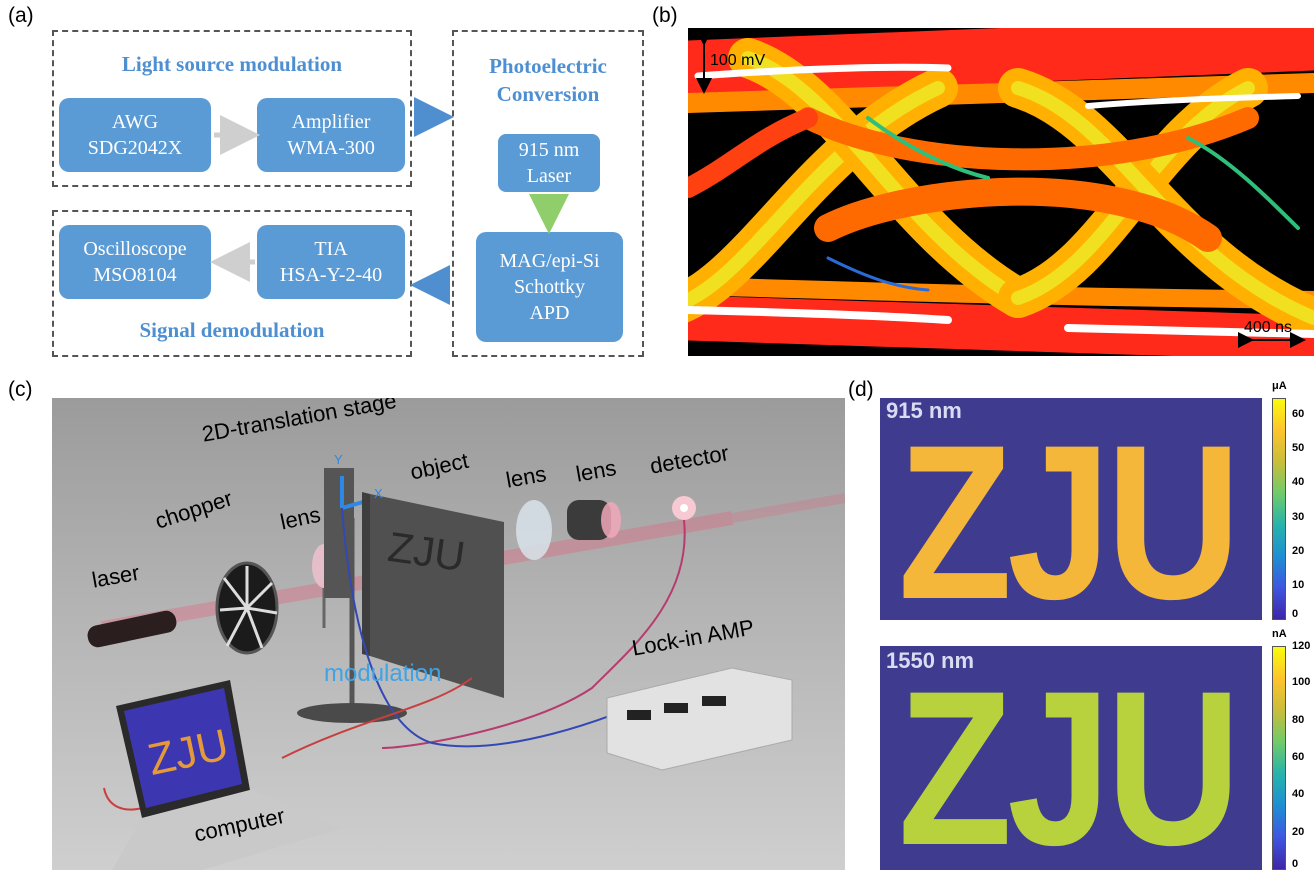 The image size is (1314, 870). I want to click on laser-body, so click(132, 629).